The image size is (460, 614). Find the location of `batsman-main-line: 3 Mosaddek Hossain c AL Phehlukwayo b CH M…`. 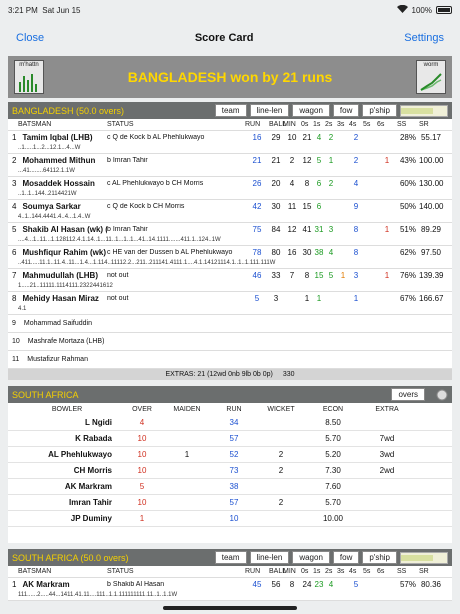

batsman-main-line: 3 Mosaddek Hossain c AL Phehlukwayo b CH M… is located at coordinates (230, 183).